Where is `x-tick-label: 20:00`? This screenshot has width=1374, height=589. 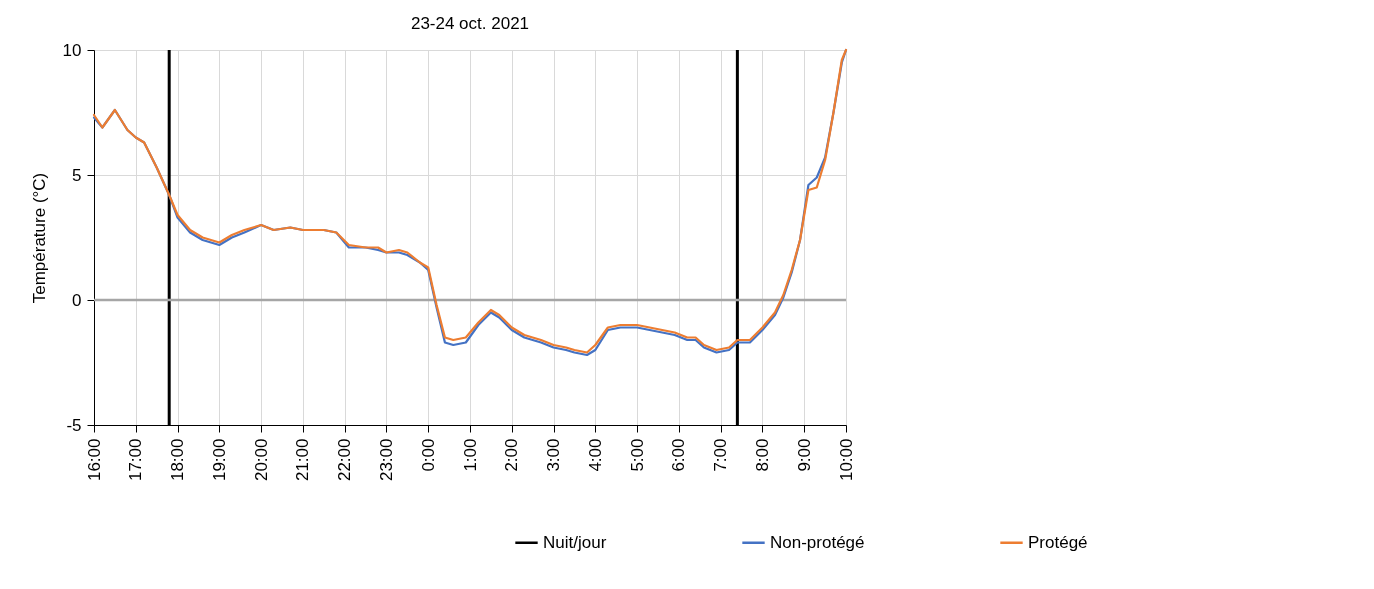
x-tick-label: 20:00 is located at coordinates (261, 460).